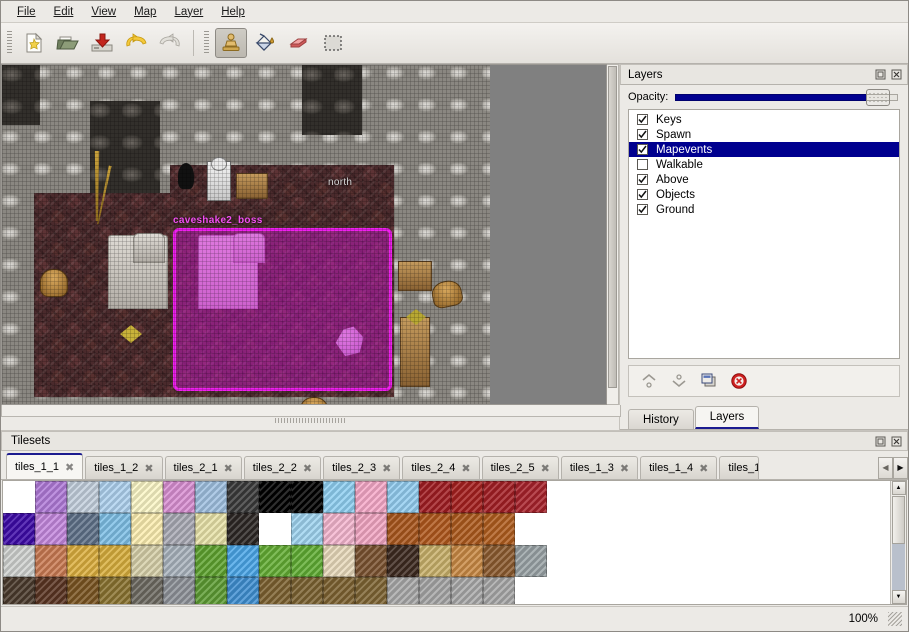  What do you see at coordinates (45, 466) in the screenshot?
I see `tileset-tab-tiles_1_1: tiles_1_1 ✖` at bounding box center [45, 466].